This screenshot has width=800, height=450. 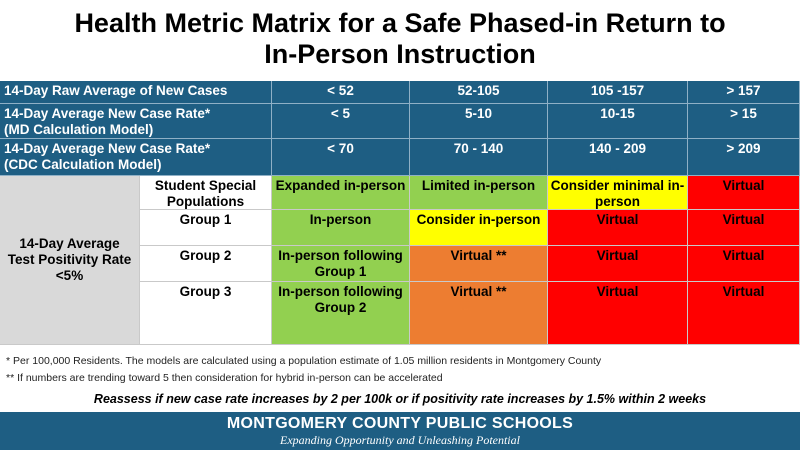 I want to click on md-rate-tier-1: < 5, so click(x=341, y=121).